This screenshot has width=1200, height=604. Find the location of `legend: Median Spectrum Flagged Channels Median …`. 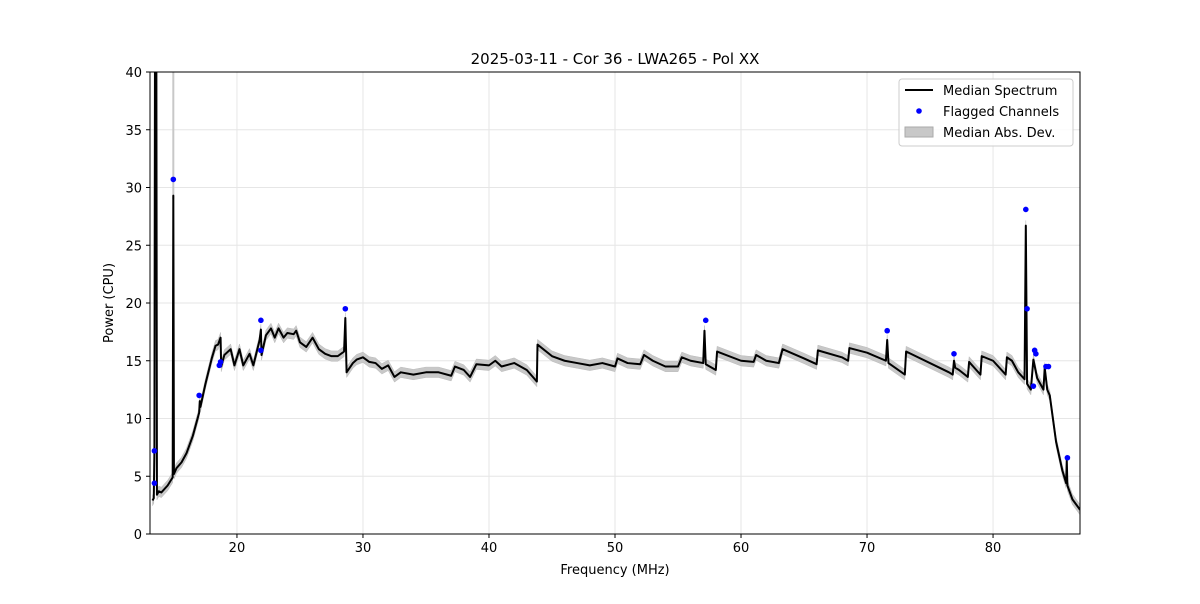

legend: Median Spectrum Flagged Channels Median … is located at coordinates (986, 112).